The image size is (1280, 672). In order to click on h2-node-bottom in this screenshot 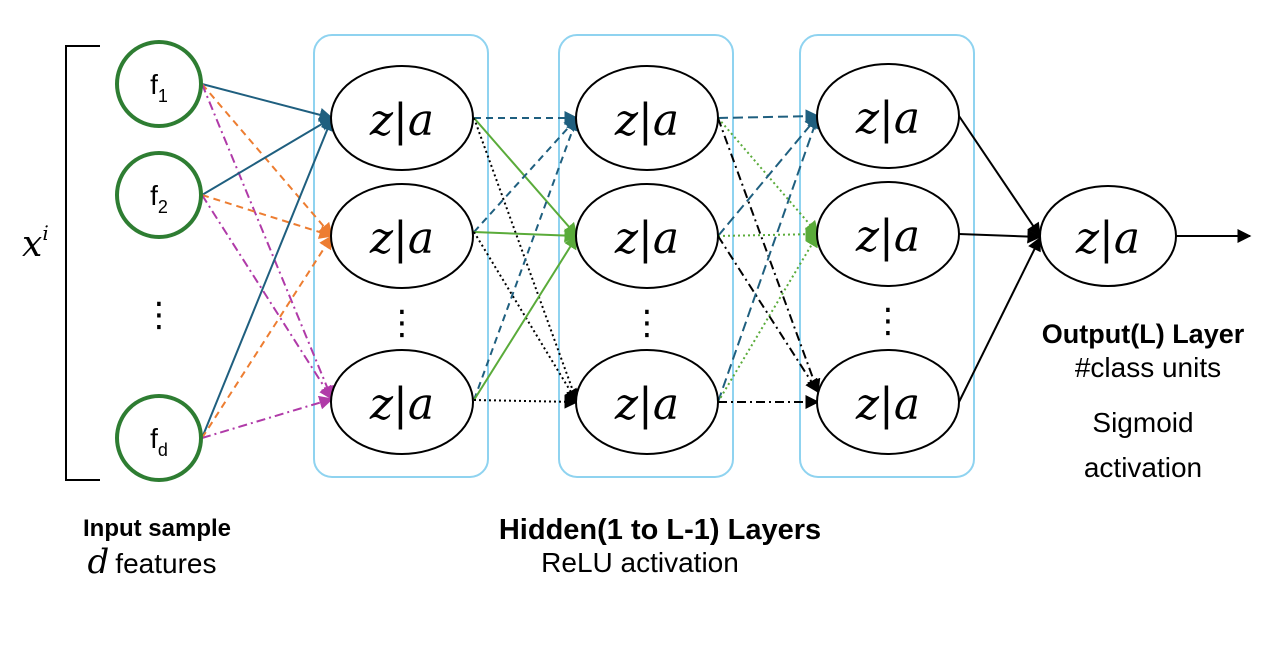, I will do `click(647, 402)`.